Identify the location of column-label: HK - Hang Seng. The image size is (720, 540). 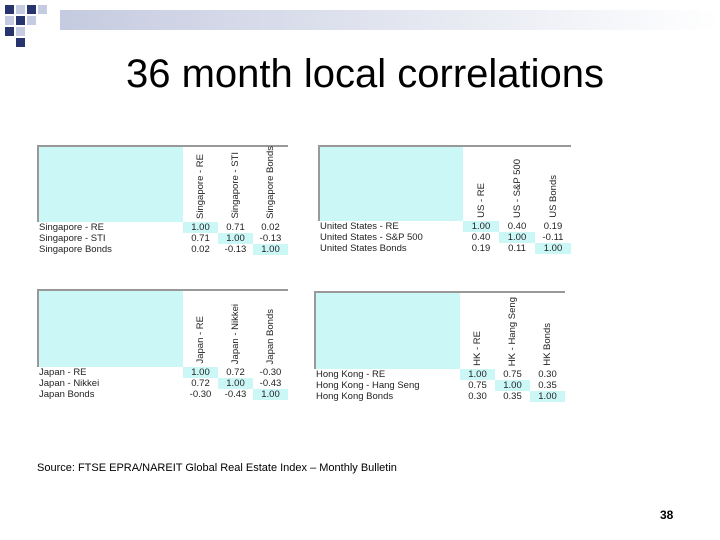
(512, 331).